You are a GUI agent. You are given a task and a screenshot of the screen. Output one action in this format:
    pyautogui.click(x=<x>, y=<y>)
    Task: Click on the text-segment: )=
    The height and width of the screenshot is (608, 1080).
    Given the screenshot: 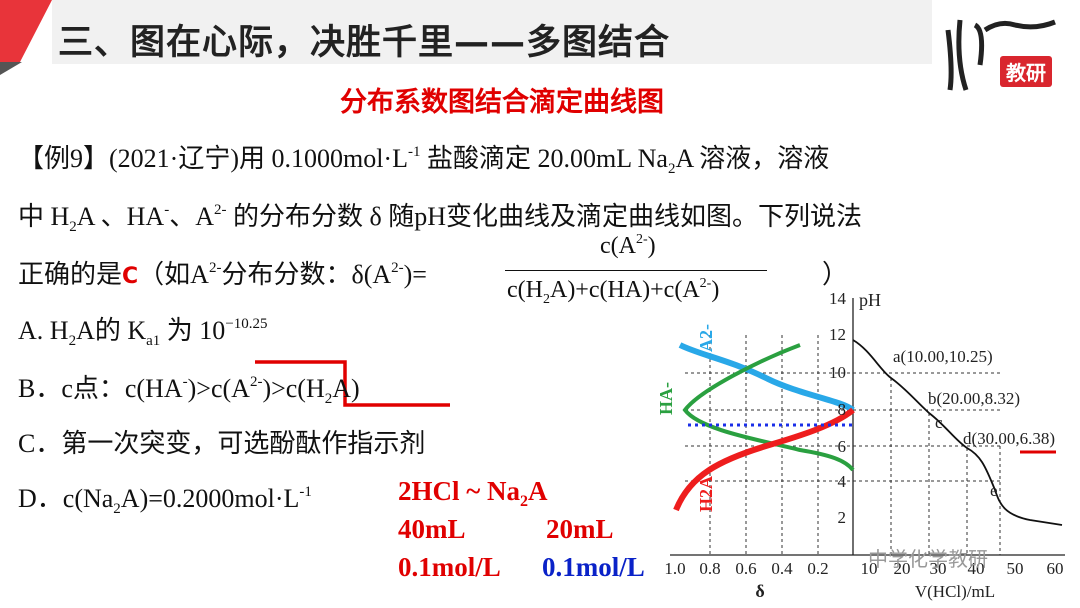 What is the action you would take?
    pyautogui.click(x=415, y=274)
    